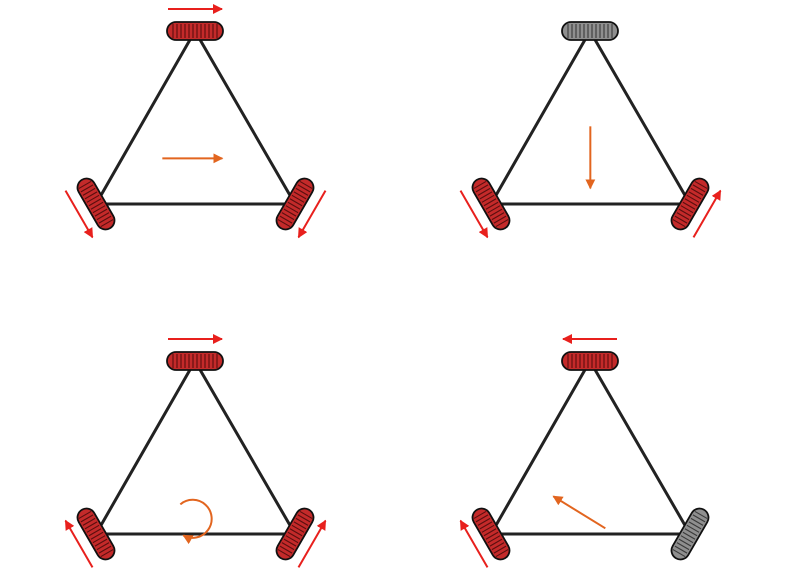  I want to click on diagram-translate-right, so click(195, 121).